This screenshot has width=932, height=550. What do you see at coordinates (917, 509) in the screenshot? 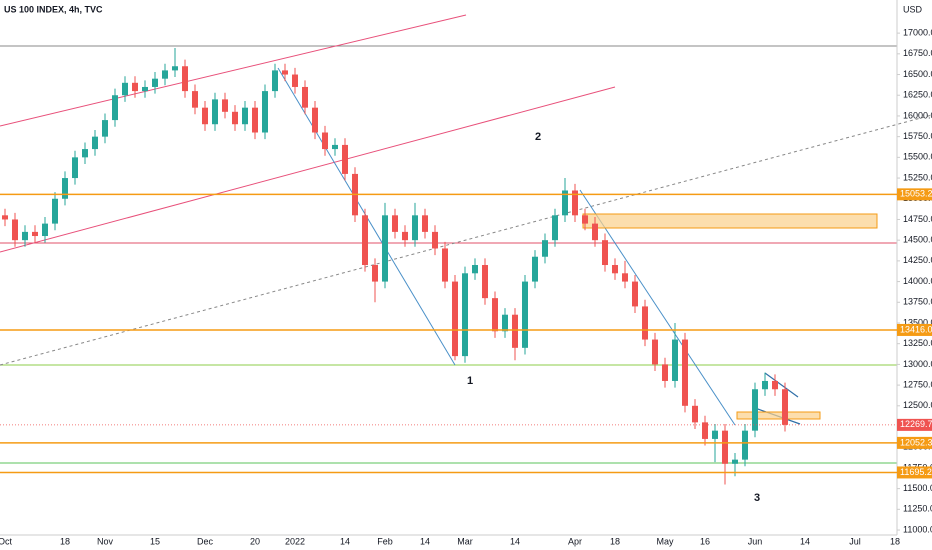
I see `y-tick-label: 11250.00` at bounding box center [917, 509].